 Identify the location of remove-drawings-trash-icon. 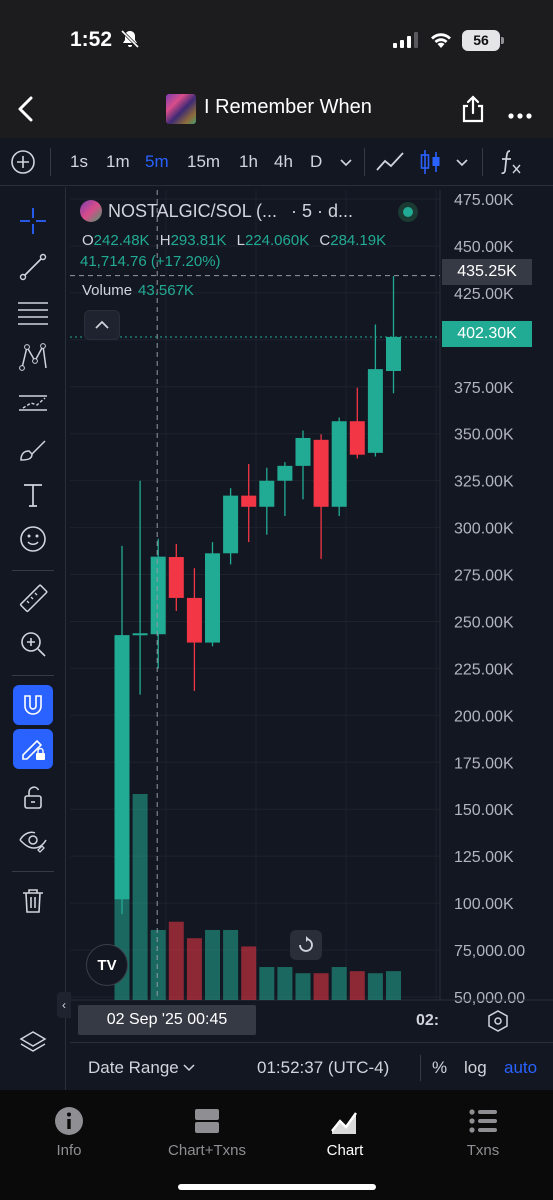
(33, 901).